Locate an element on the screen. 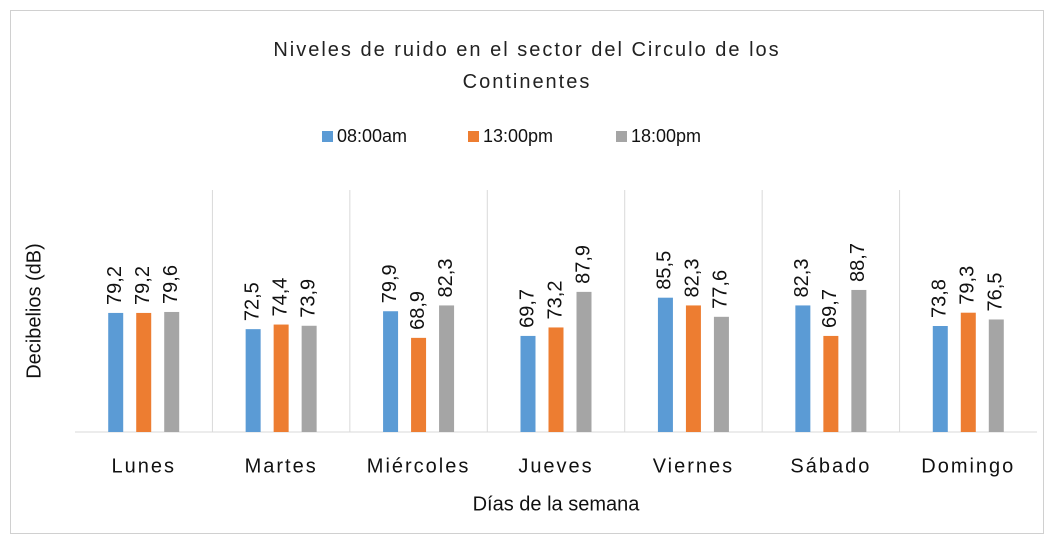  data-label: 77,6 is located at coordinates (721, 289).